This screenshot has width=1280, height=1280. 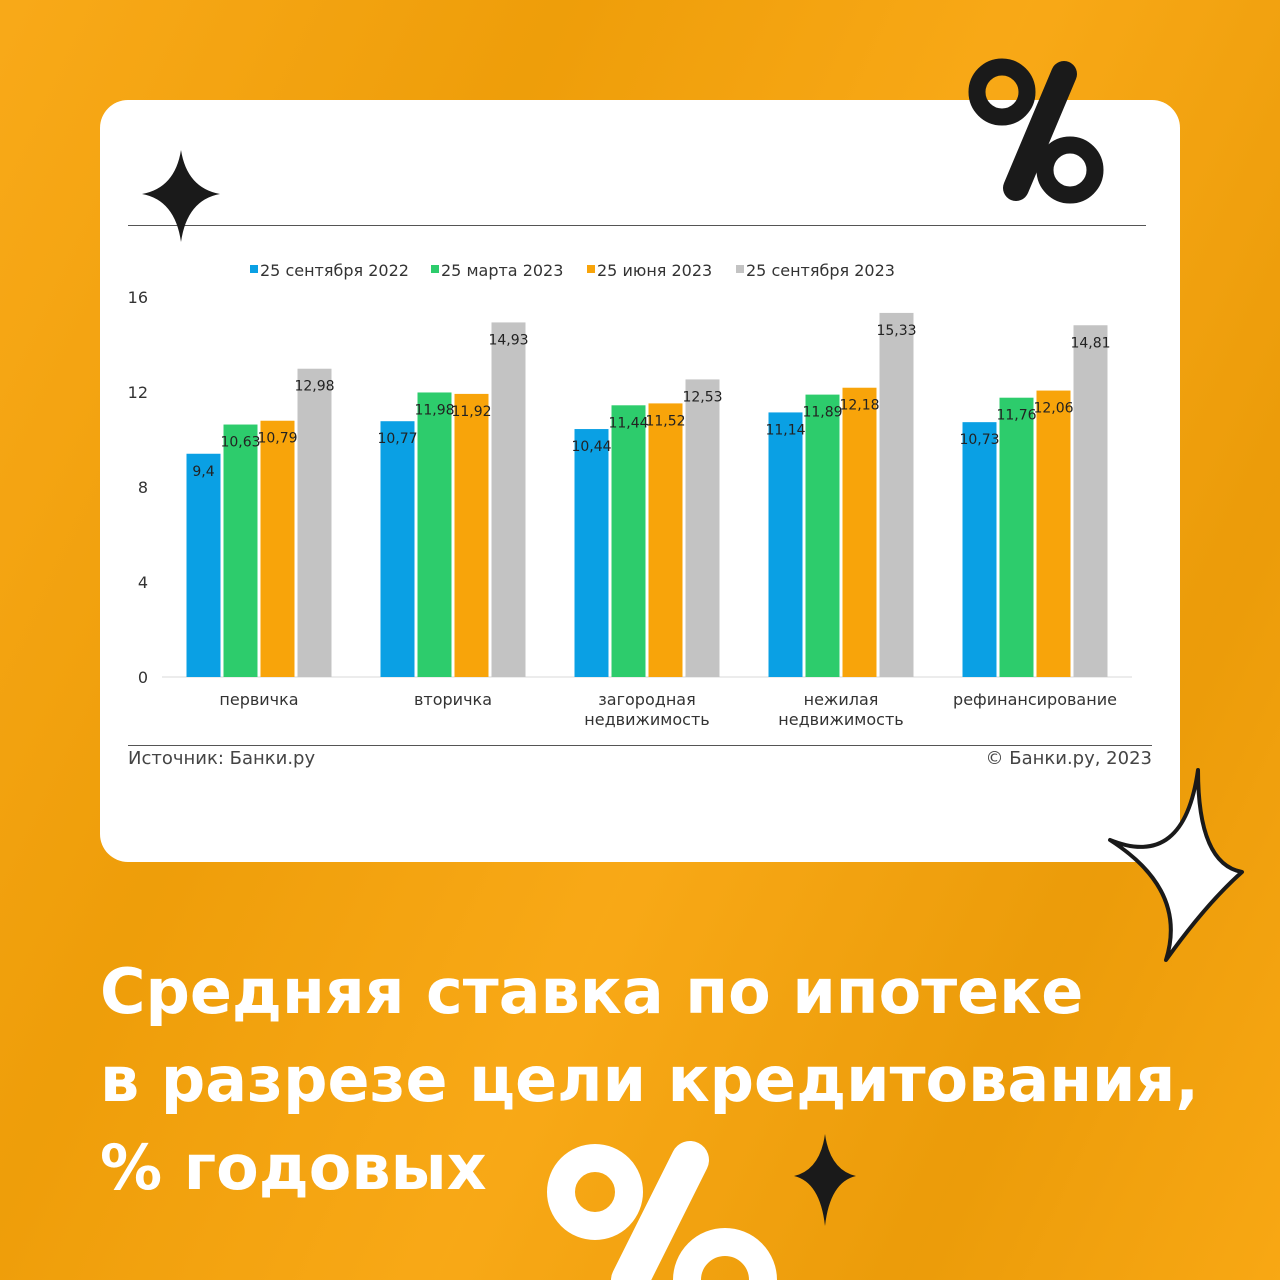 What do you see at coordinates (314, 387) in the screenshot?
I see `data-label: 12,98` at bounding box center [314, 387].